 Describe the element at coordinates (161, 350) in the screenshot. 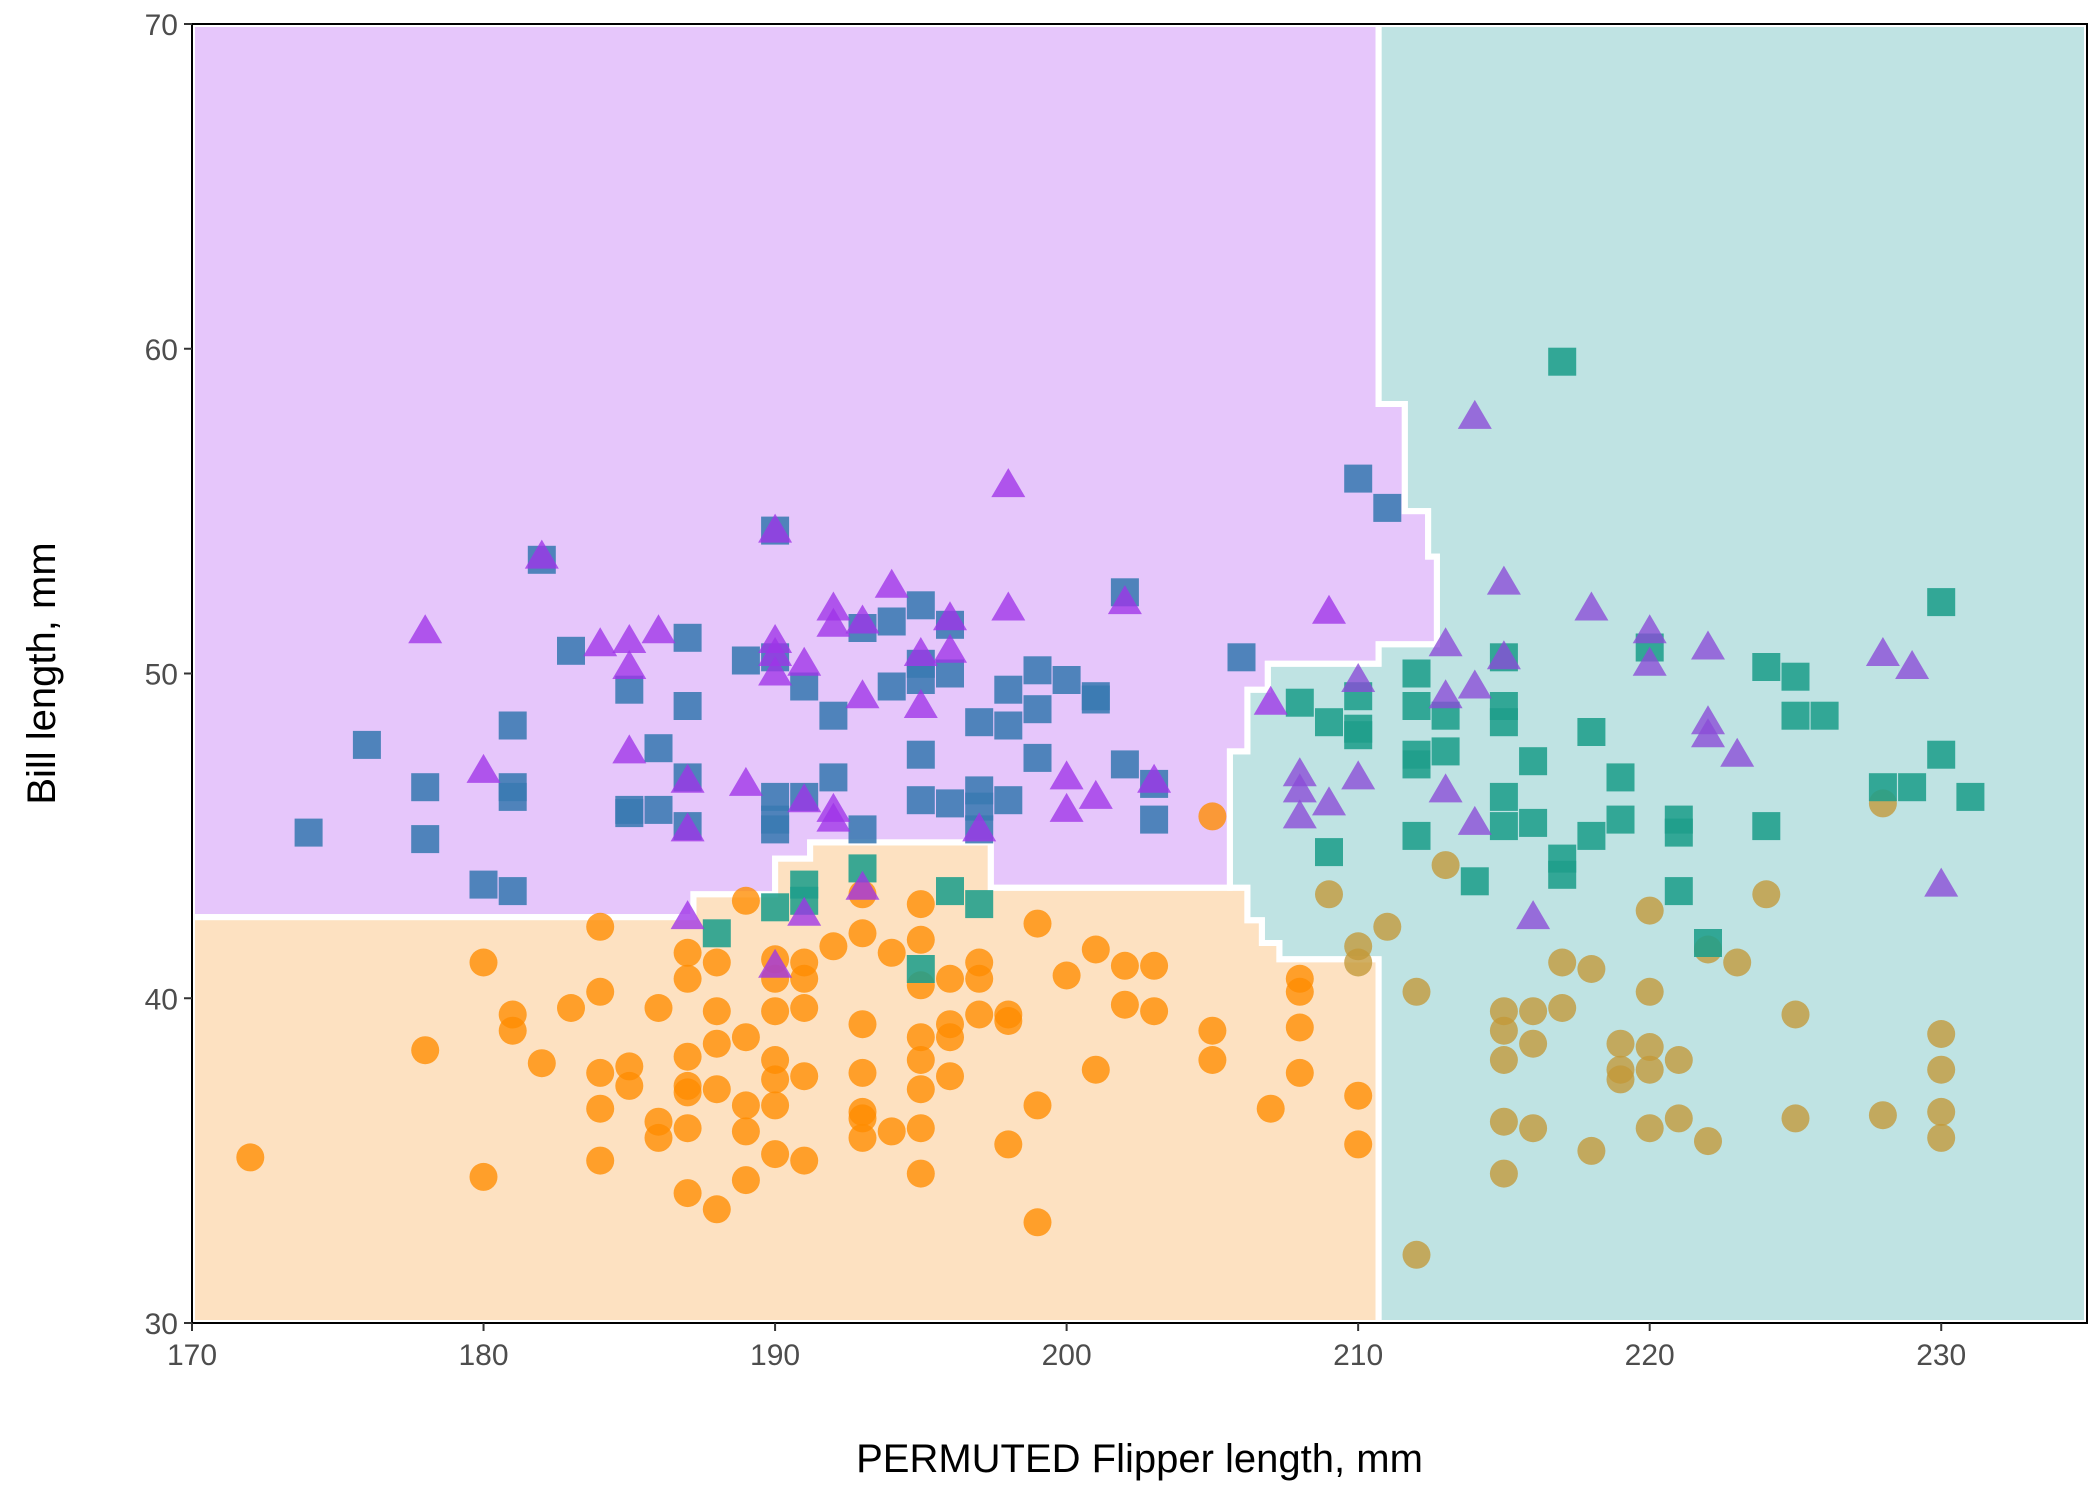

I see `y-tick-label: 60` at that location.